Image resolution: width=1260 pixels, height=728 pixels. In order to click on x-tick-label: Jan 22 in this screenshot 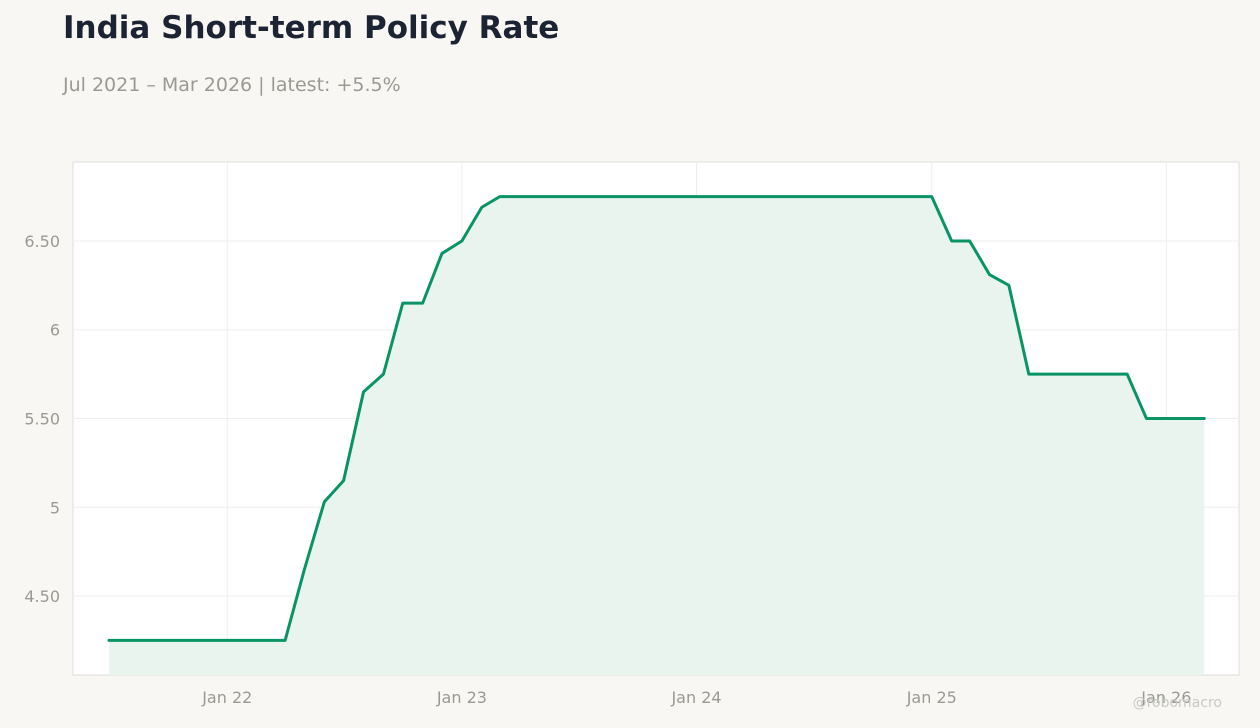, I will do `click(226, 697)`.